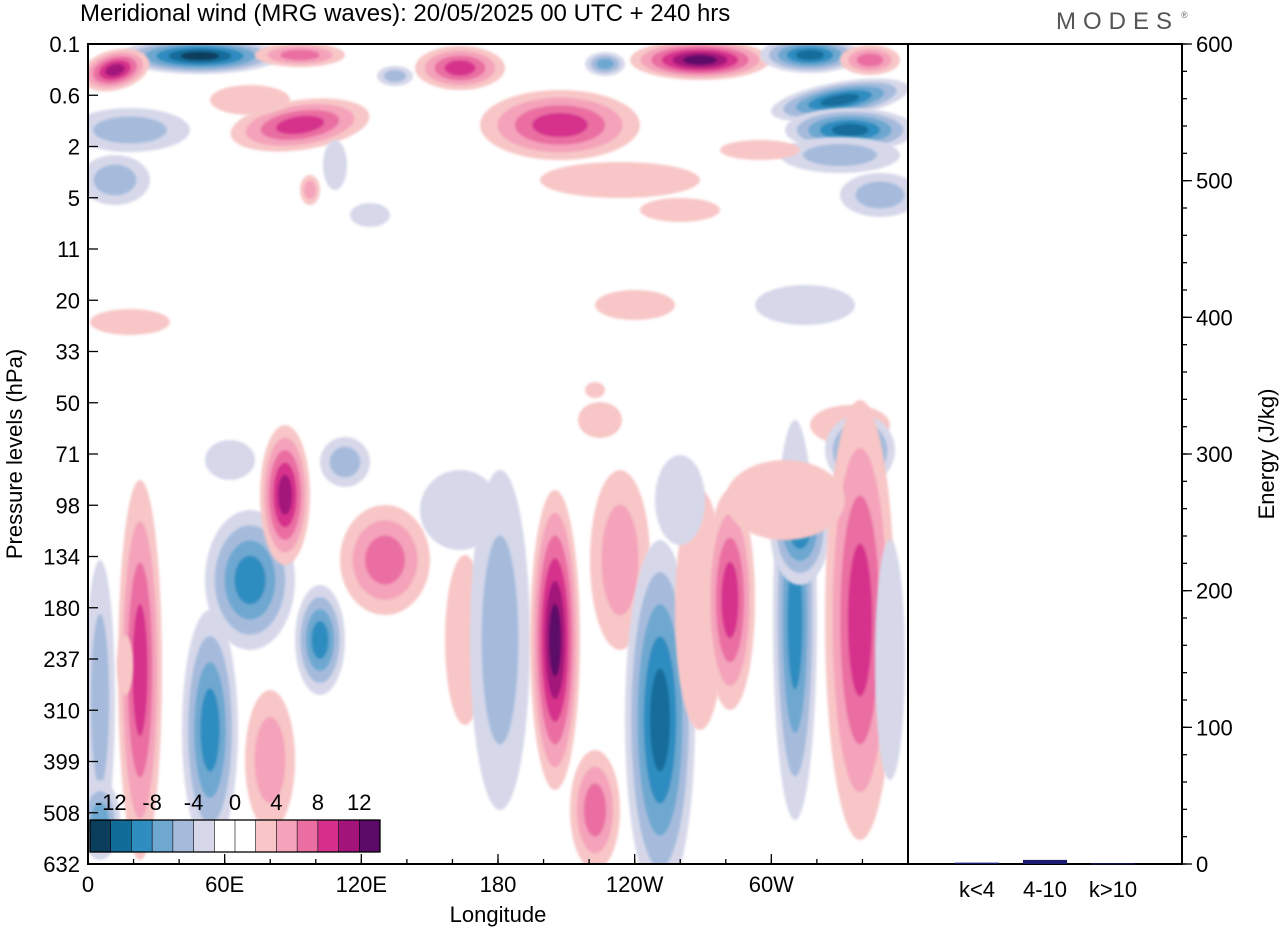 Image resolution: width=1280 pixels, height=930 pixels. I want to click on y-tick-label: 134, so click(61, 557).